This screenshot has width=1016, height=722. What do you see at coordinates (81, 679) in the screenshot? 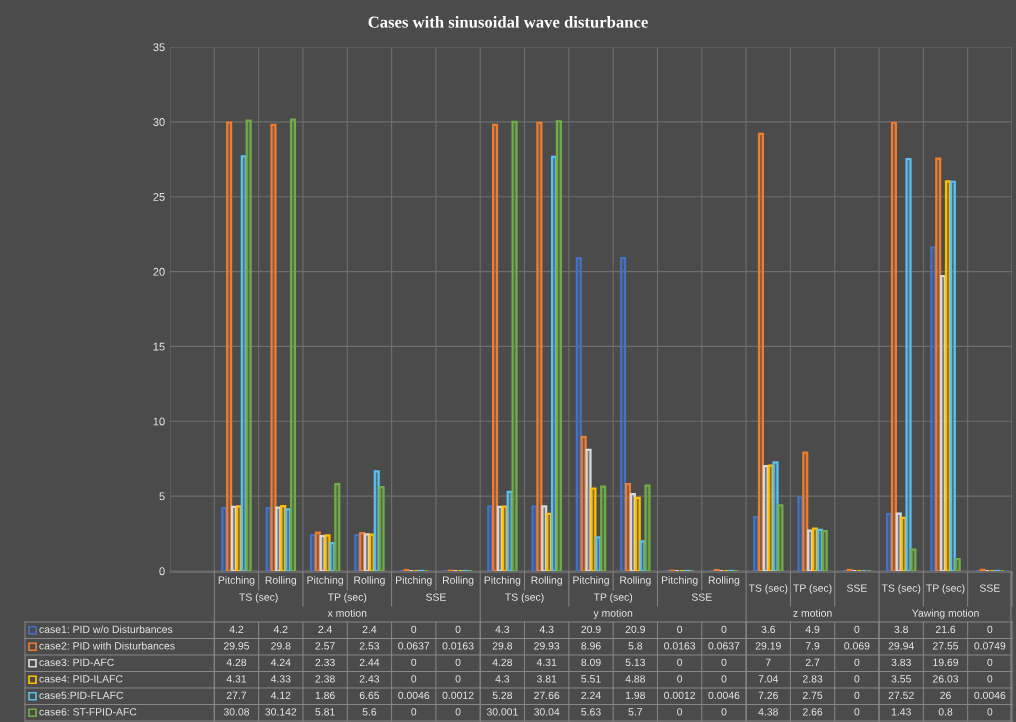
I see `legend-label: case4: PID-ILAFC` at bounding box center [81, 679].